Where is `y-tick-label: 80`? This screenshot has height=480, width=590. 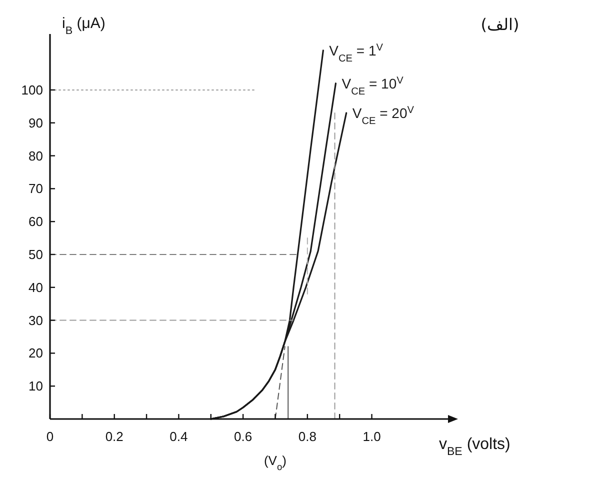
y-tick-label: 80 is located at coordinates (35, 156).